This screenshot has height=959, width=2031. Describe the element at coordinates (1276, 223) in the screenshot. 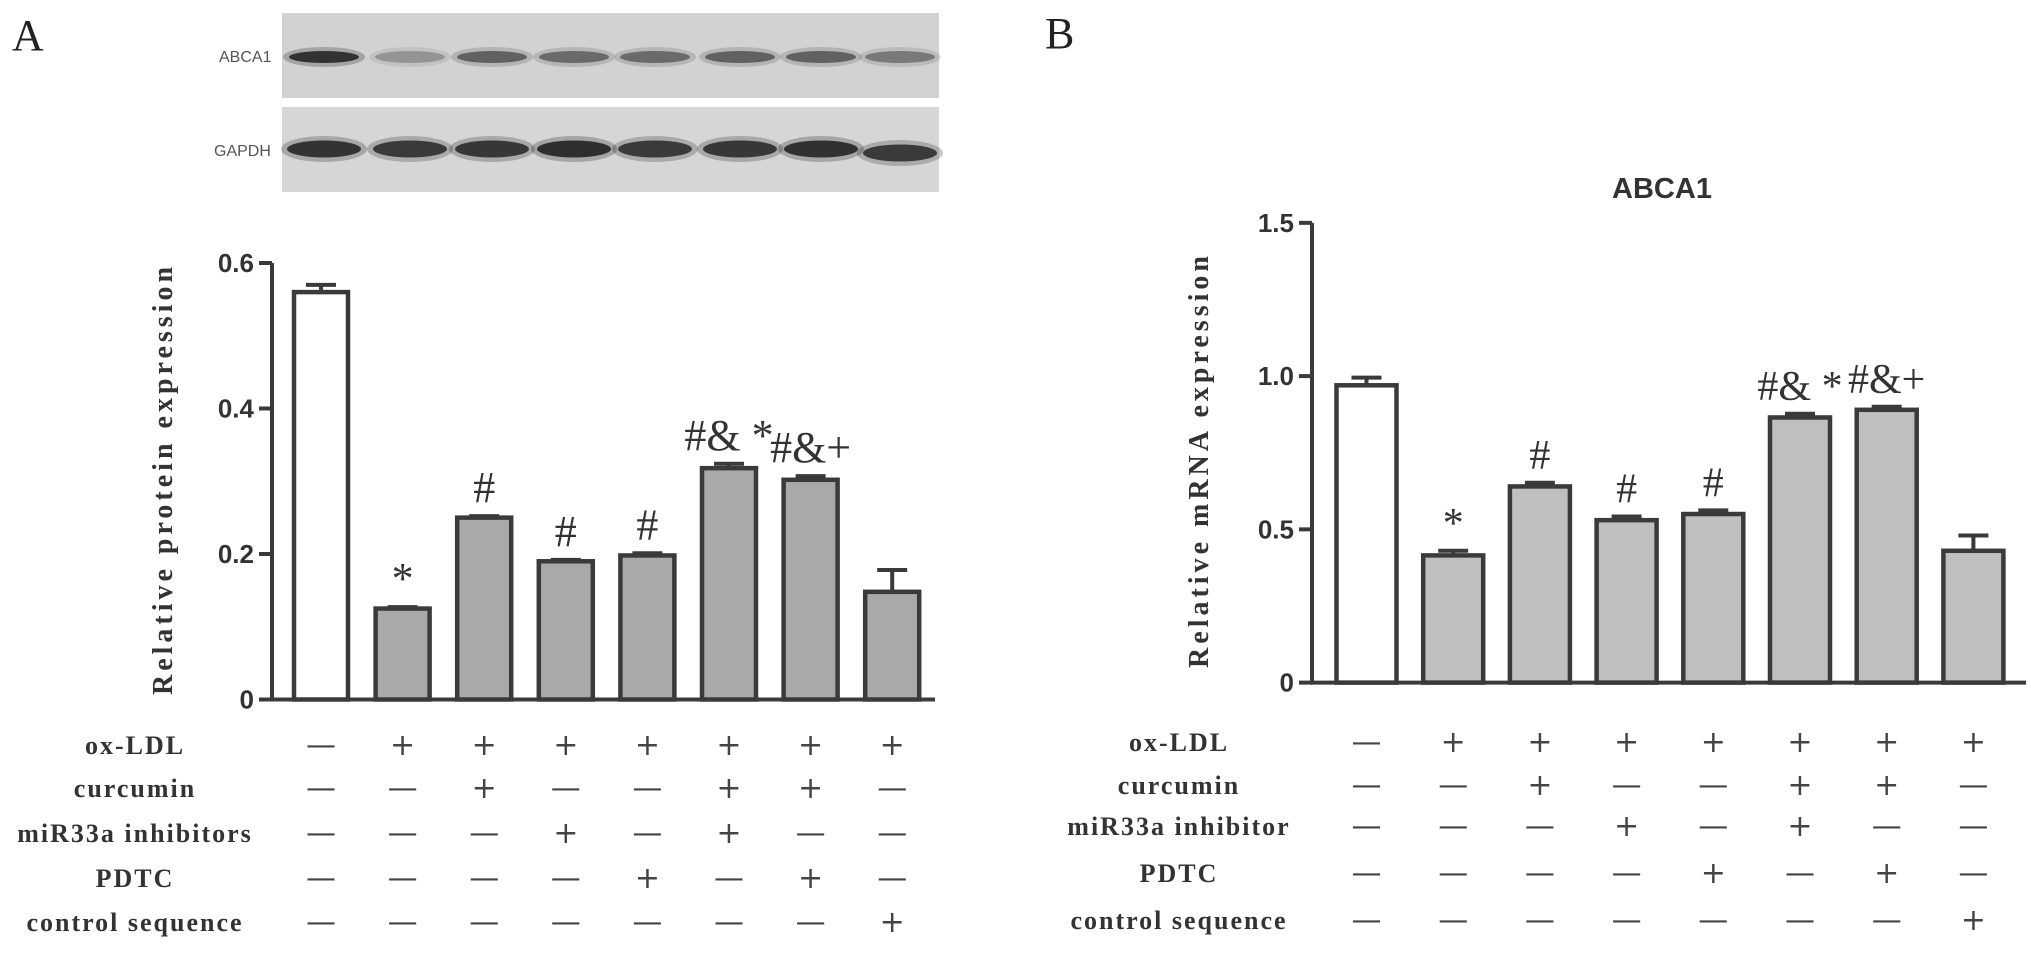

I see `y-tick-label: 1.5` at that location.